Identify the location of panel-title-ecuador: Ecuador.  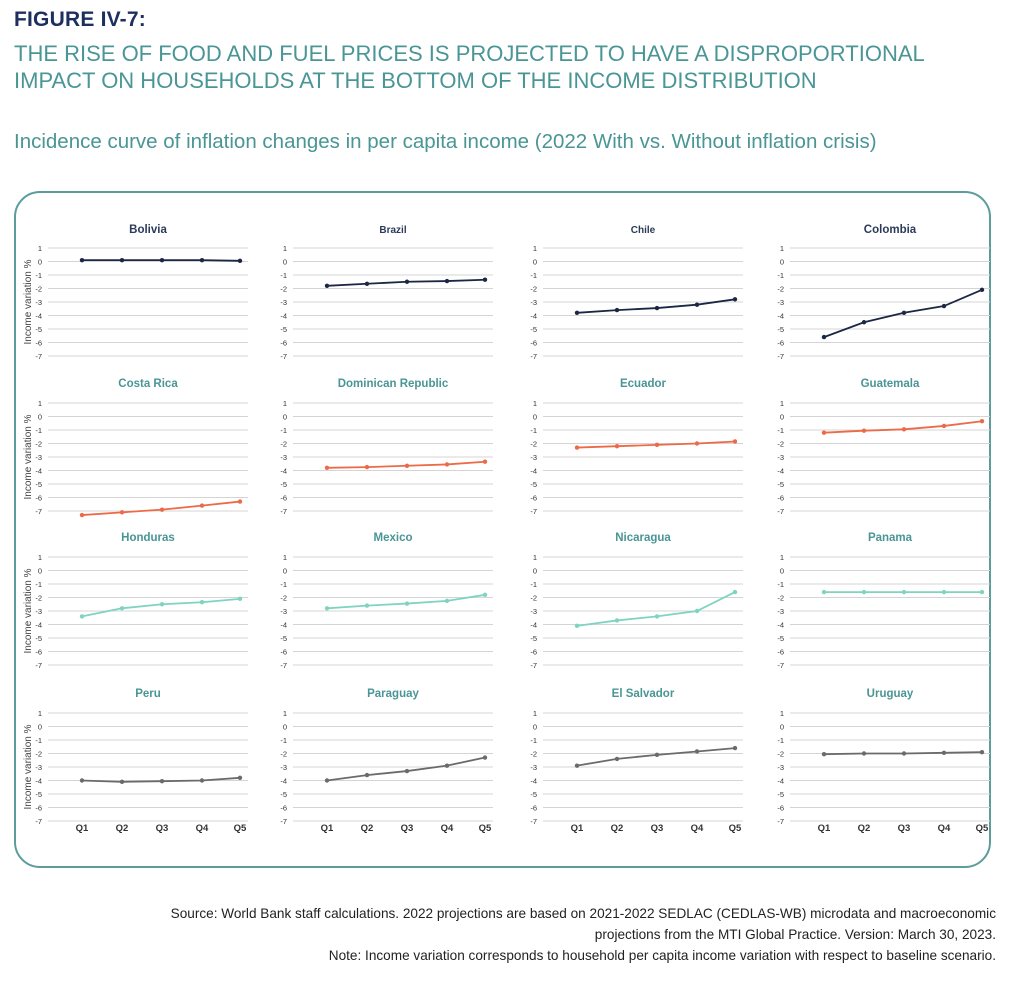
(643, 384).